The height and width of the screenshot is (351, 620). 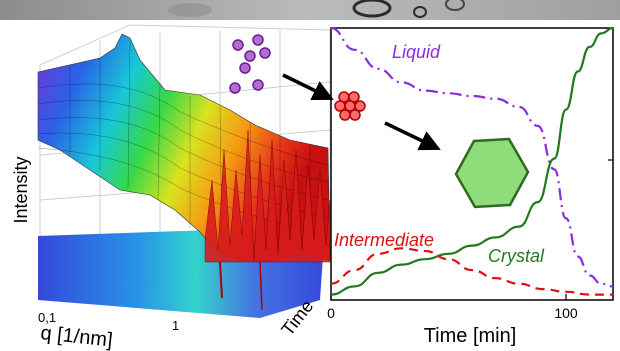 What do you see at coordinates (471, 271) in the screenshot?
I see `series-line-intermediate` at bounding box center [471, 271].